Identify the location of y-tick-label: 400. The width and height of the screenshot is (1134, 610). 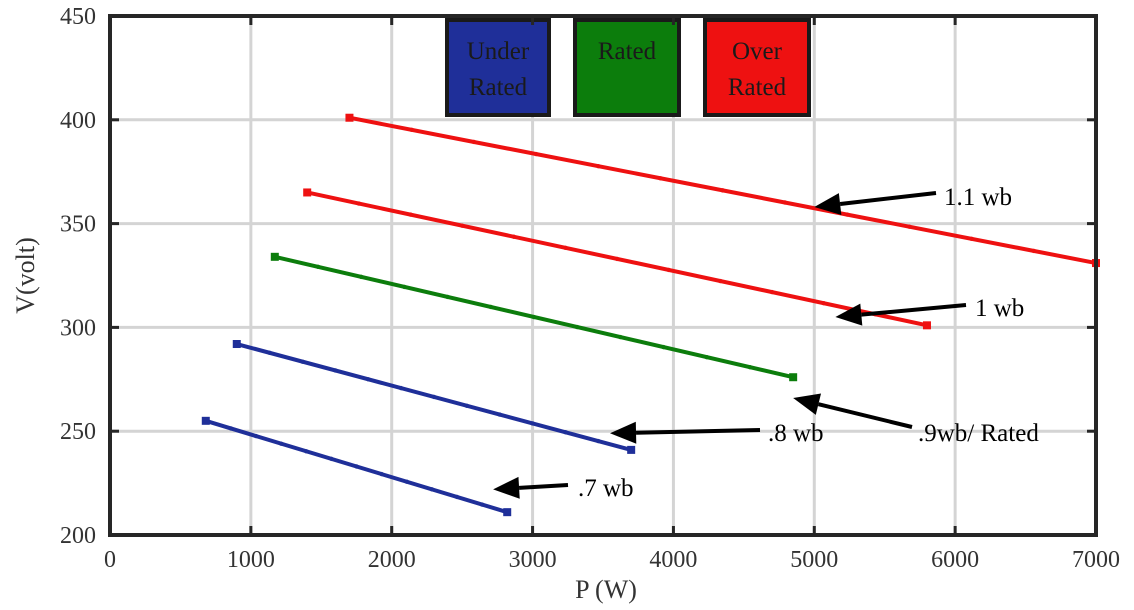
(78, 121).